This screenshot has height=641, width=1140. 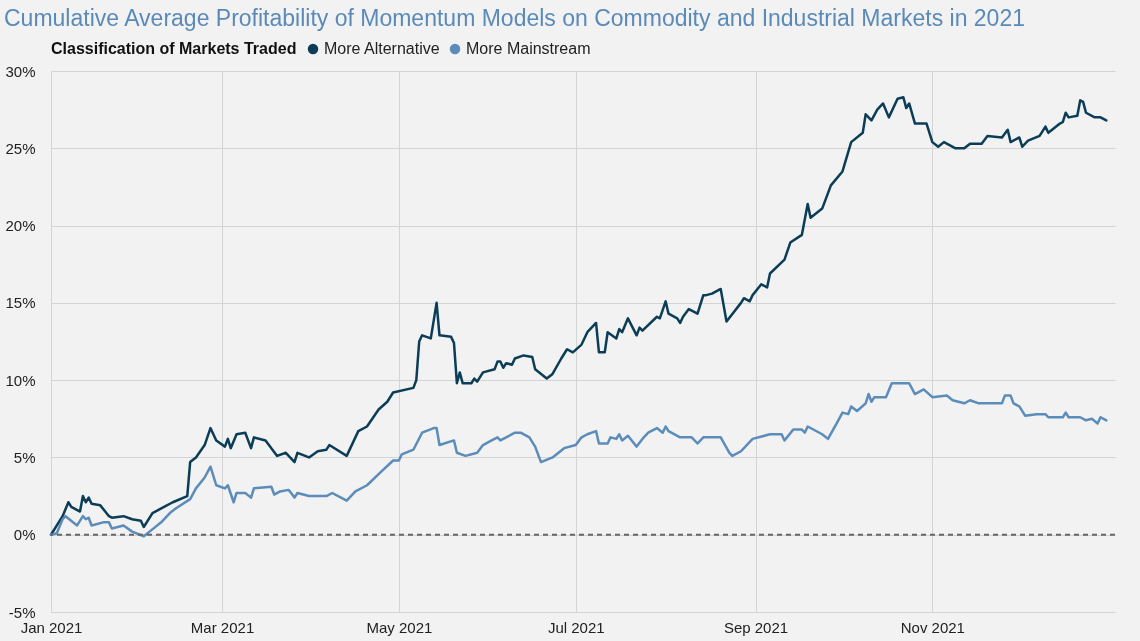 I want to click on x-tick-label: Sep 2021, so click(x=756, y=627).